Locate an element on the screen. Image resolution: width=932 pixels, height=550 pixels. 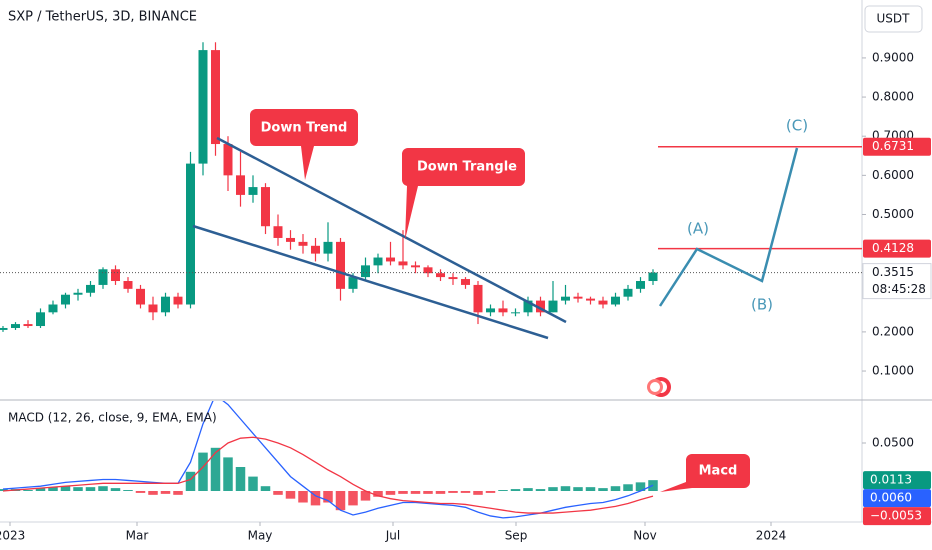
macd-value-label: 0.0060 is located at coordinates (891, 498).